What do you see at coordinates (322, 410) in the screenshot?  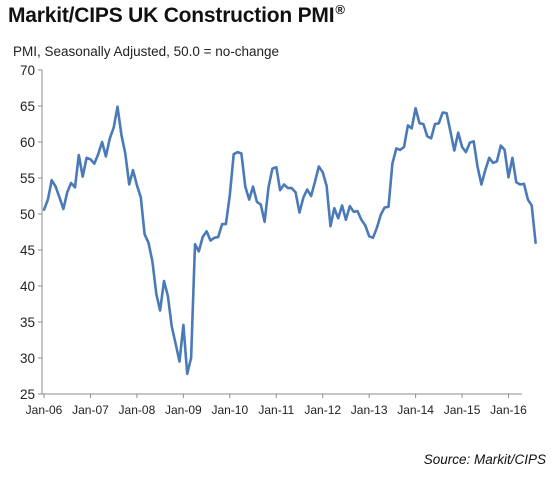 I see `x-tick-label: Jan-12` at bounding box center [322, 410].